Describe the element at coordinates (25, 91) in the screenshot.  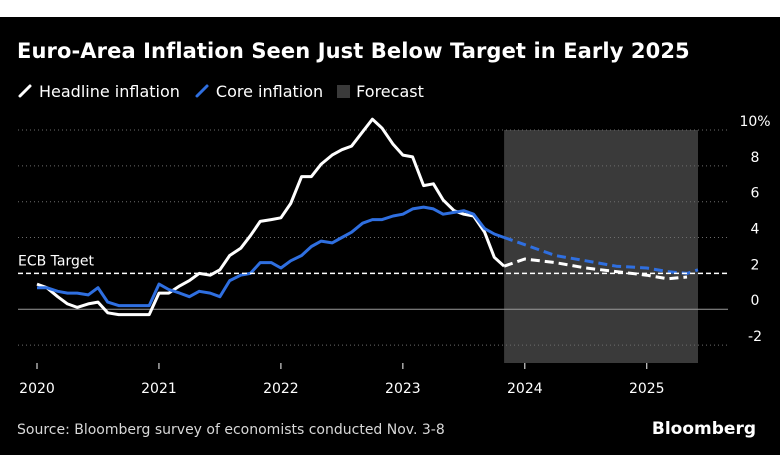
I see `legend-line-marker-headline` at that location.